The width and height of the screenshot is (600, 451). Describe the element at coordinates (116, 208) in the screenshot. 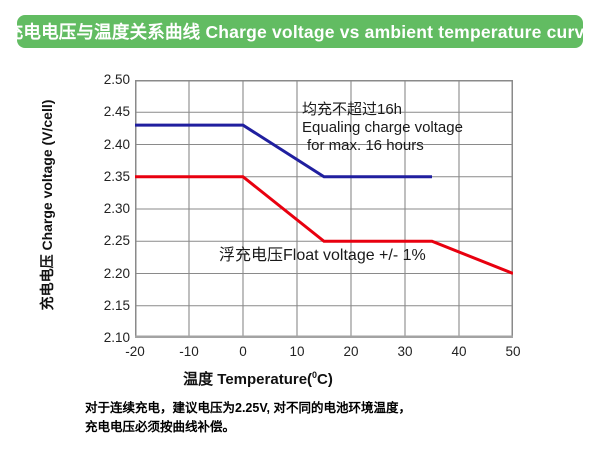

I see `y-tick-label: 2.30` at that location.